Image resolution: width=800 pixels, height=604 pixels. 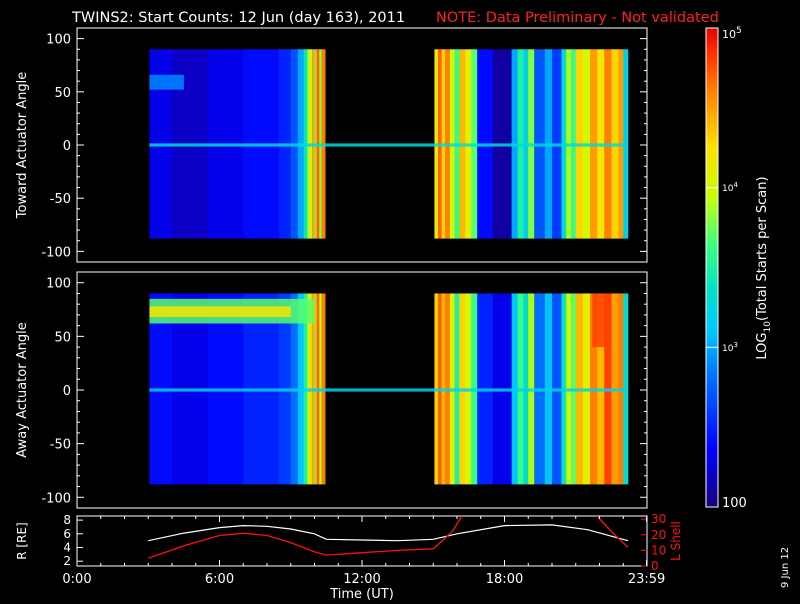 What do you see at coordinates (658, 535) in the screenshot?
I see `y-right-tick-label: 20` at bounding box center [658, 535].